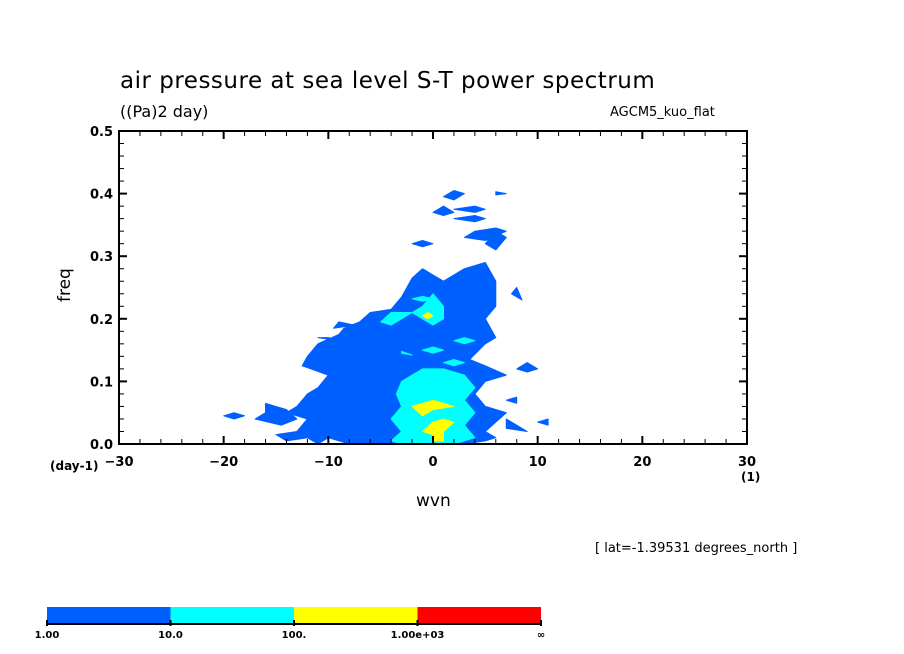 The width and height of the screenshot is (904, 654). Describe the element at coordinates (101, 257) in the screenshot. I see `y-tick-label: 0.3` at that location.